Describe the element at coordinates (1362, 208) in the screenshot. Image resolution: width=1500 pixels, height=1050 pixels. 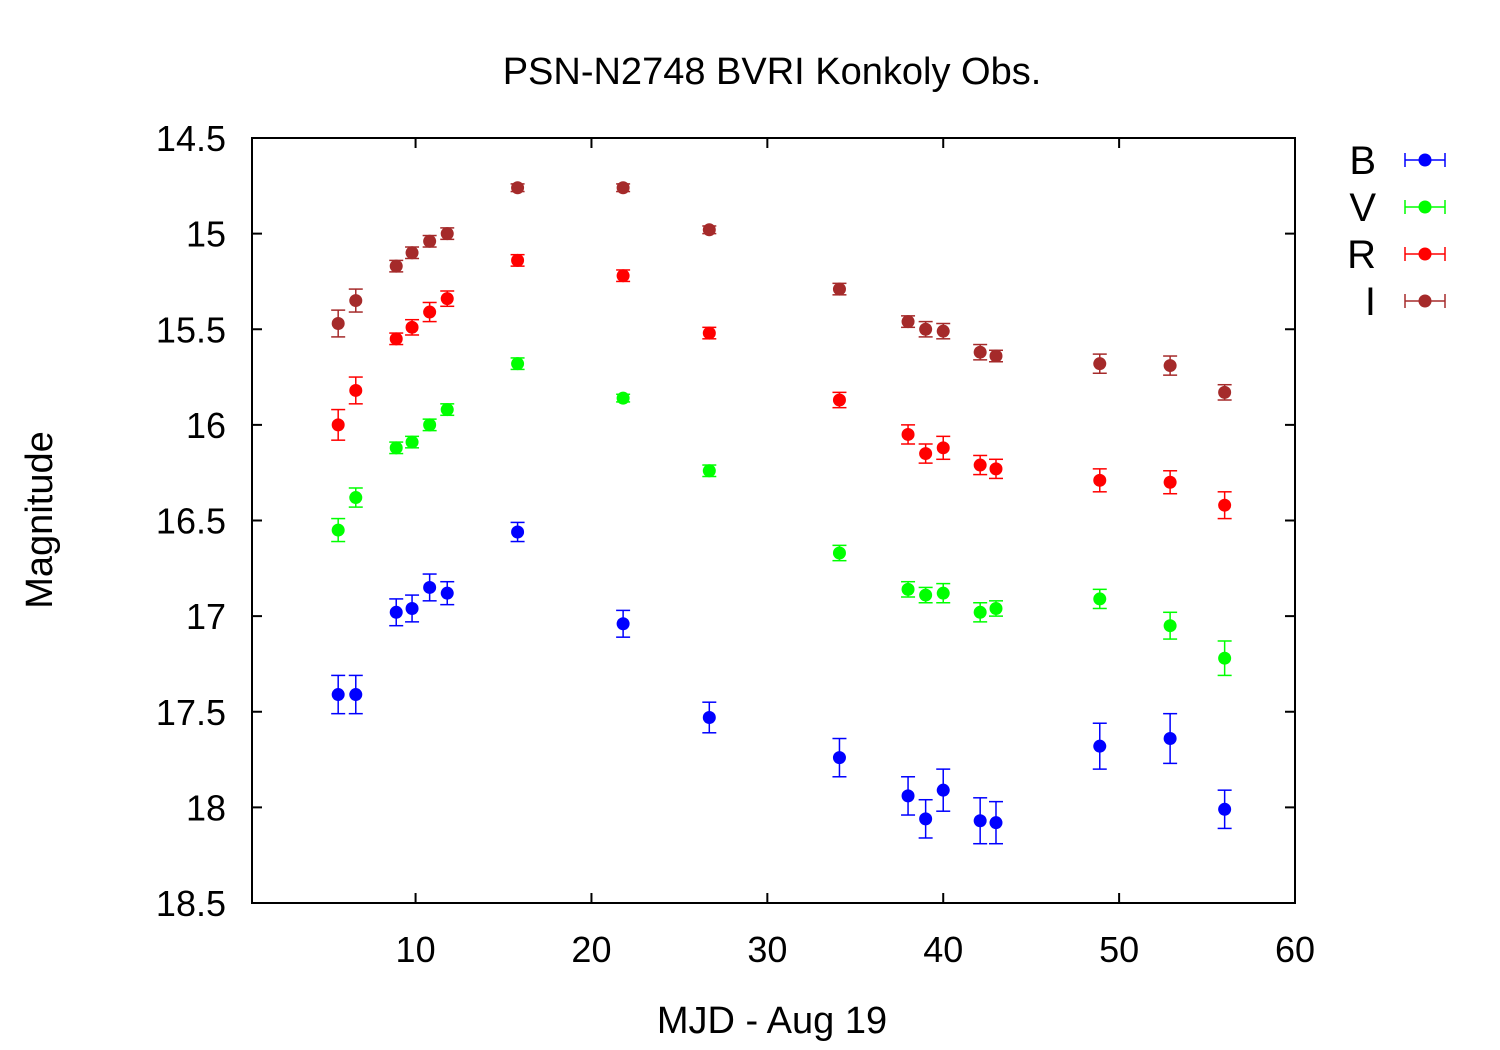
I see `legend-label: V` at that location.